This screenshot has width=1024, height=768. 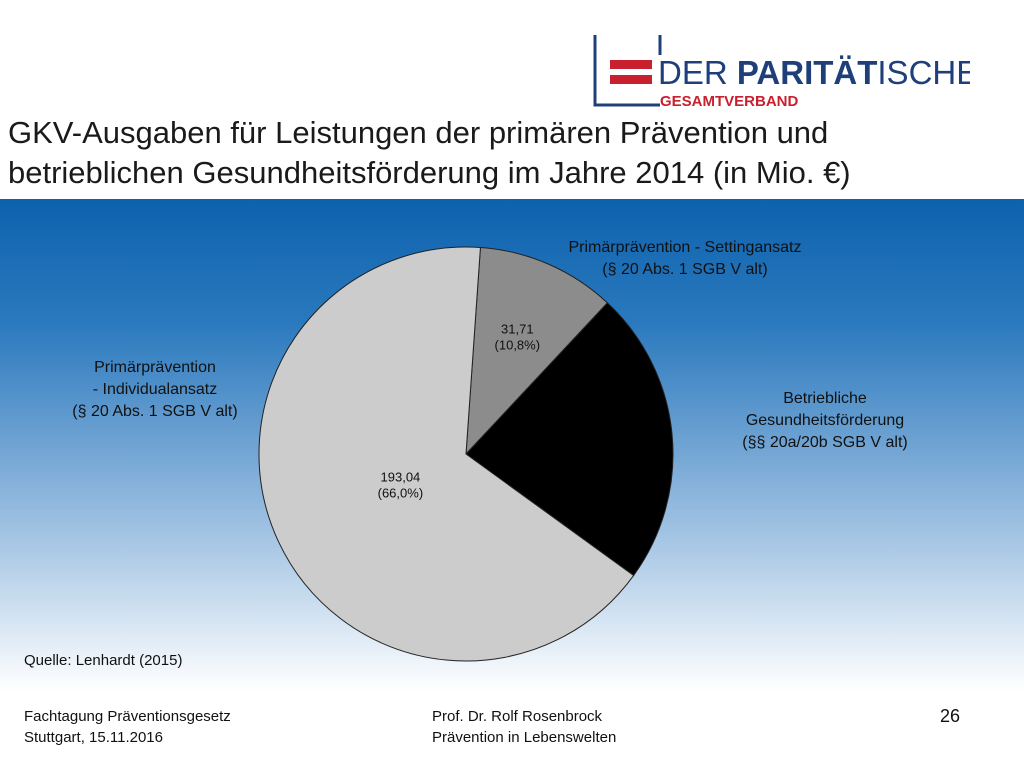 I want to click on logo-sub: GESAMTVERBAND, so click(x=729, y=101).